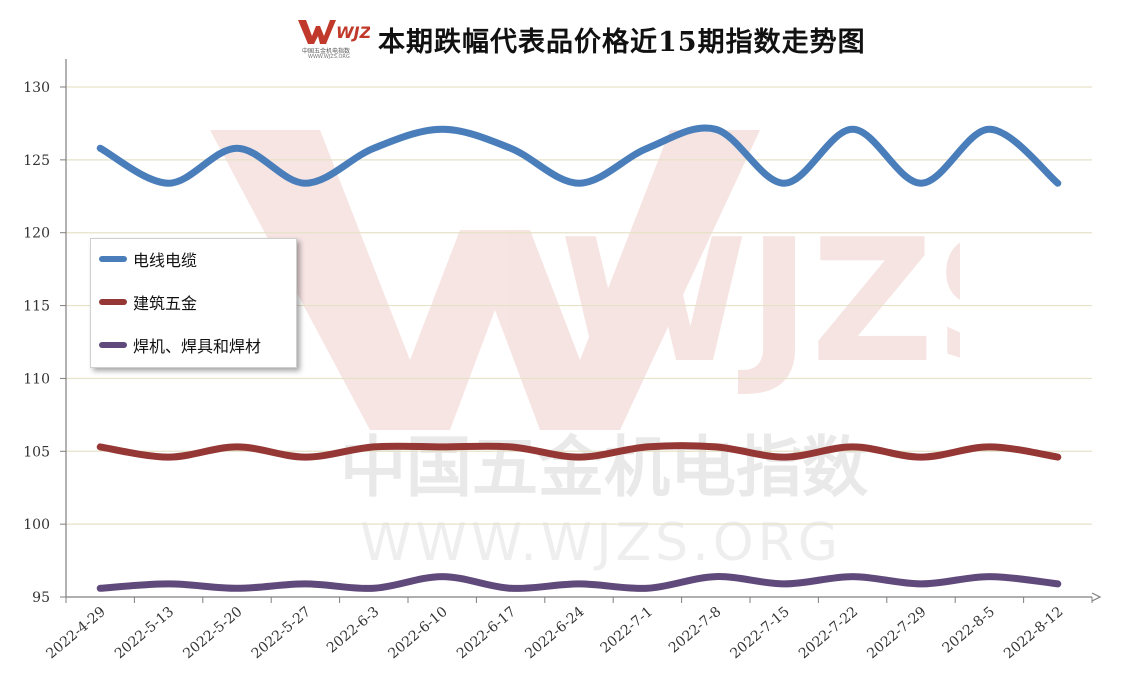 The image size is (1141, 681). Describe the element at coordinates (36, 343) in the screenshot. I see `y-tick-labels: 95 100 105 110 115 120 125 130` at that location.